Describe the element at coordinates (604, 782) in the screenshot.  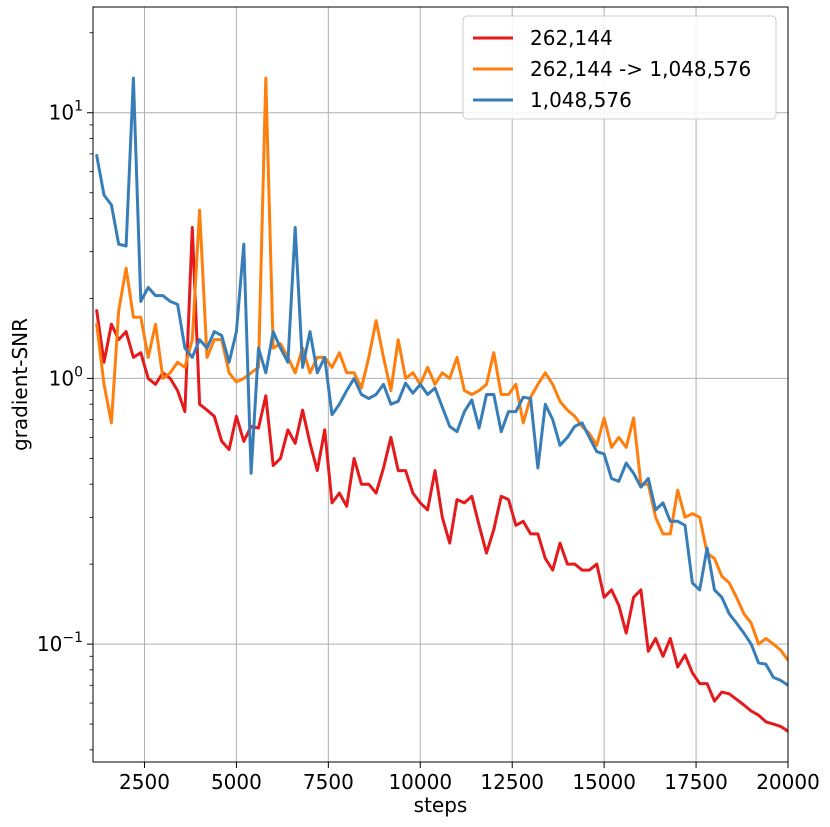
I see `x-tick-label: 15000` at that location.